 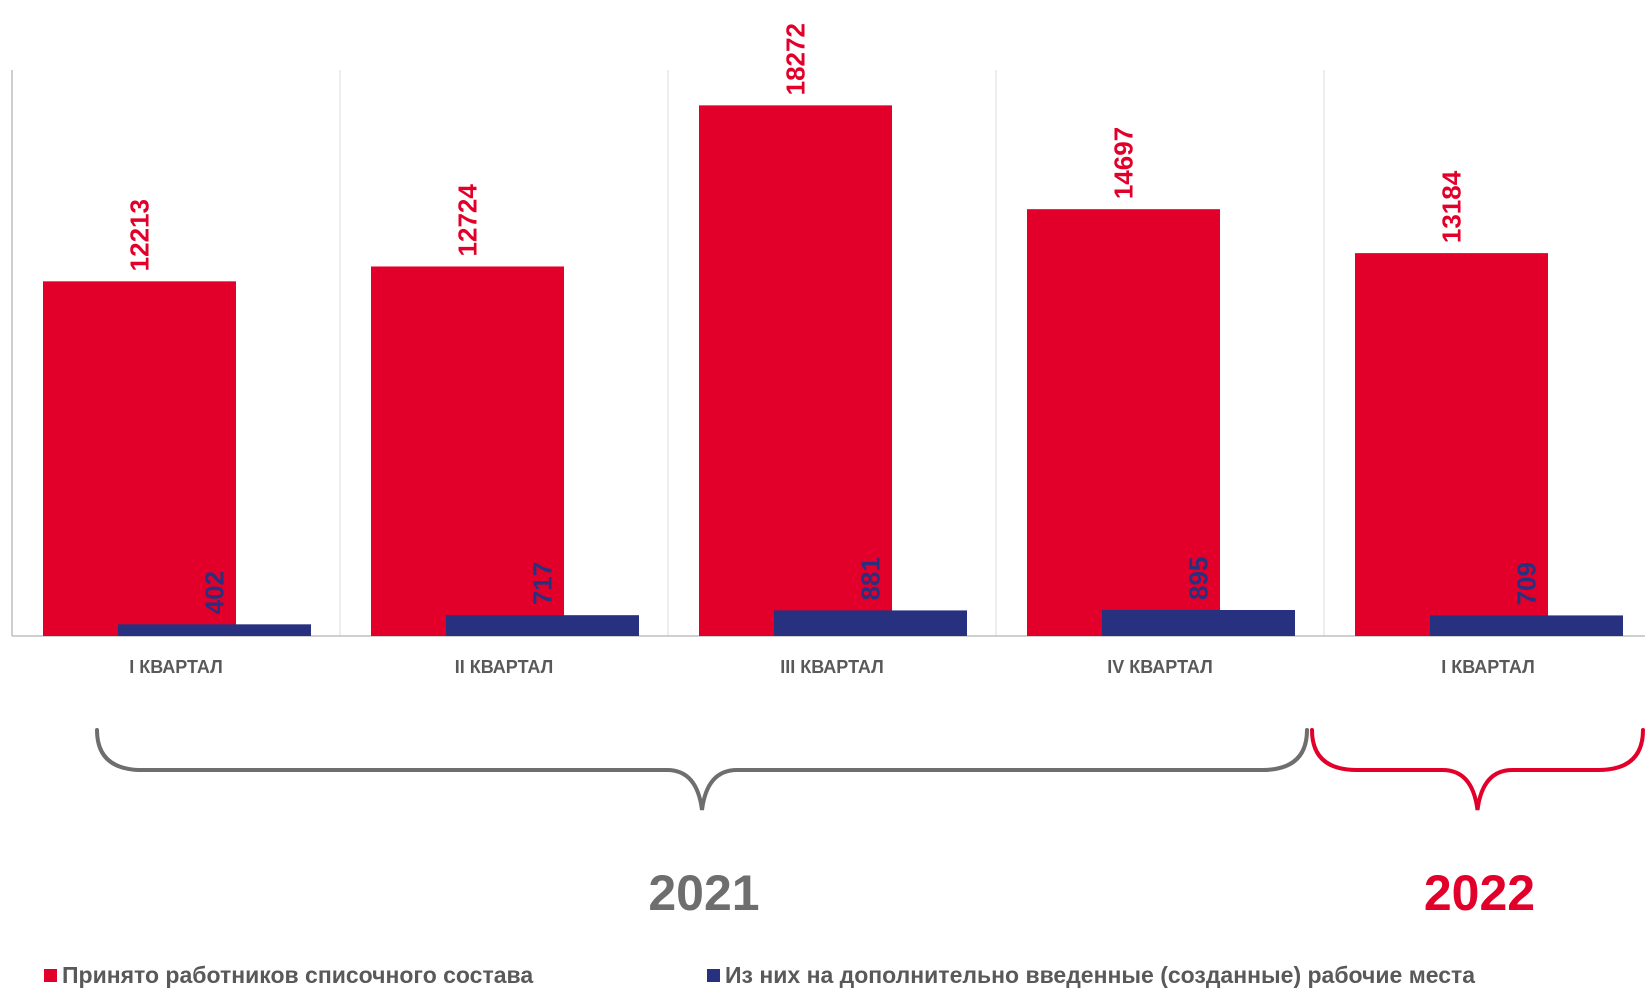 I want to click on category-label: III КВАРТАЛ, so click(x=832, y=667).